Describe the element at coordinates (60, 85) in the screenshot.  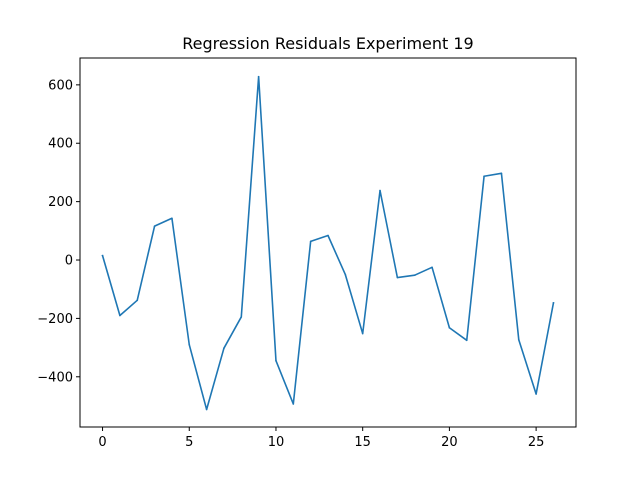
I see `y-tick-label: 600` at that location.